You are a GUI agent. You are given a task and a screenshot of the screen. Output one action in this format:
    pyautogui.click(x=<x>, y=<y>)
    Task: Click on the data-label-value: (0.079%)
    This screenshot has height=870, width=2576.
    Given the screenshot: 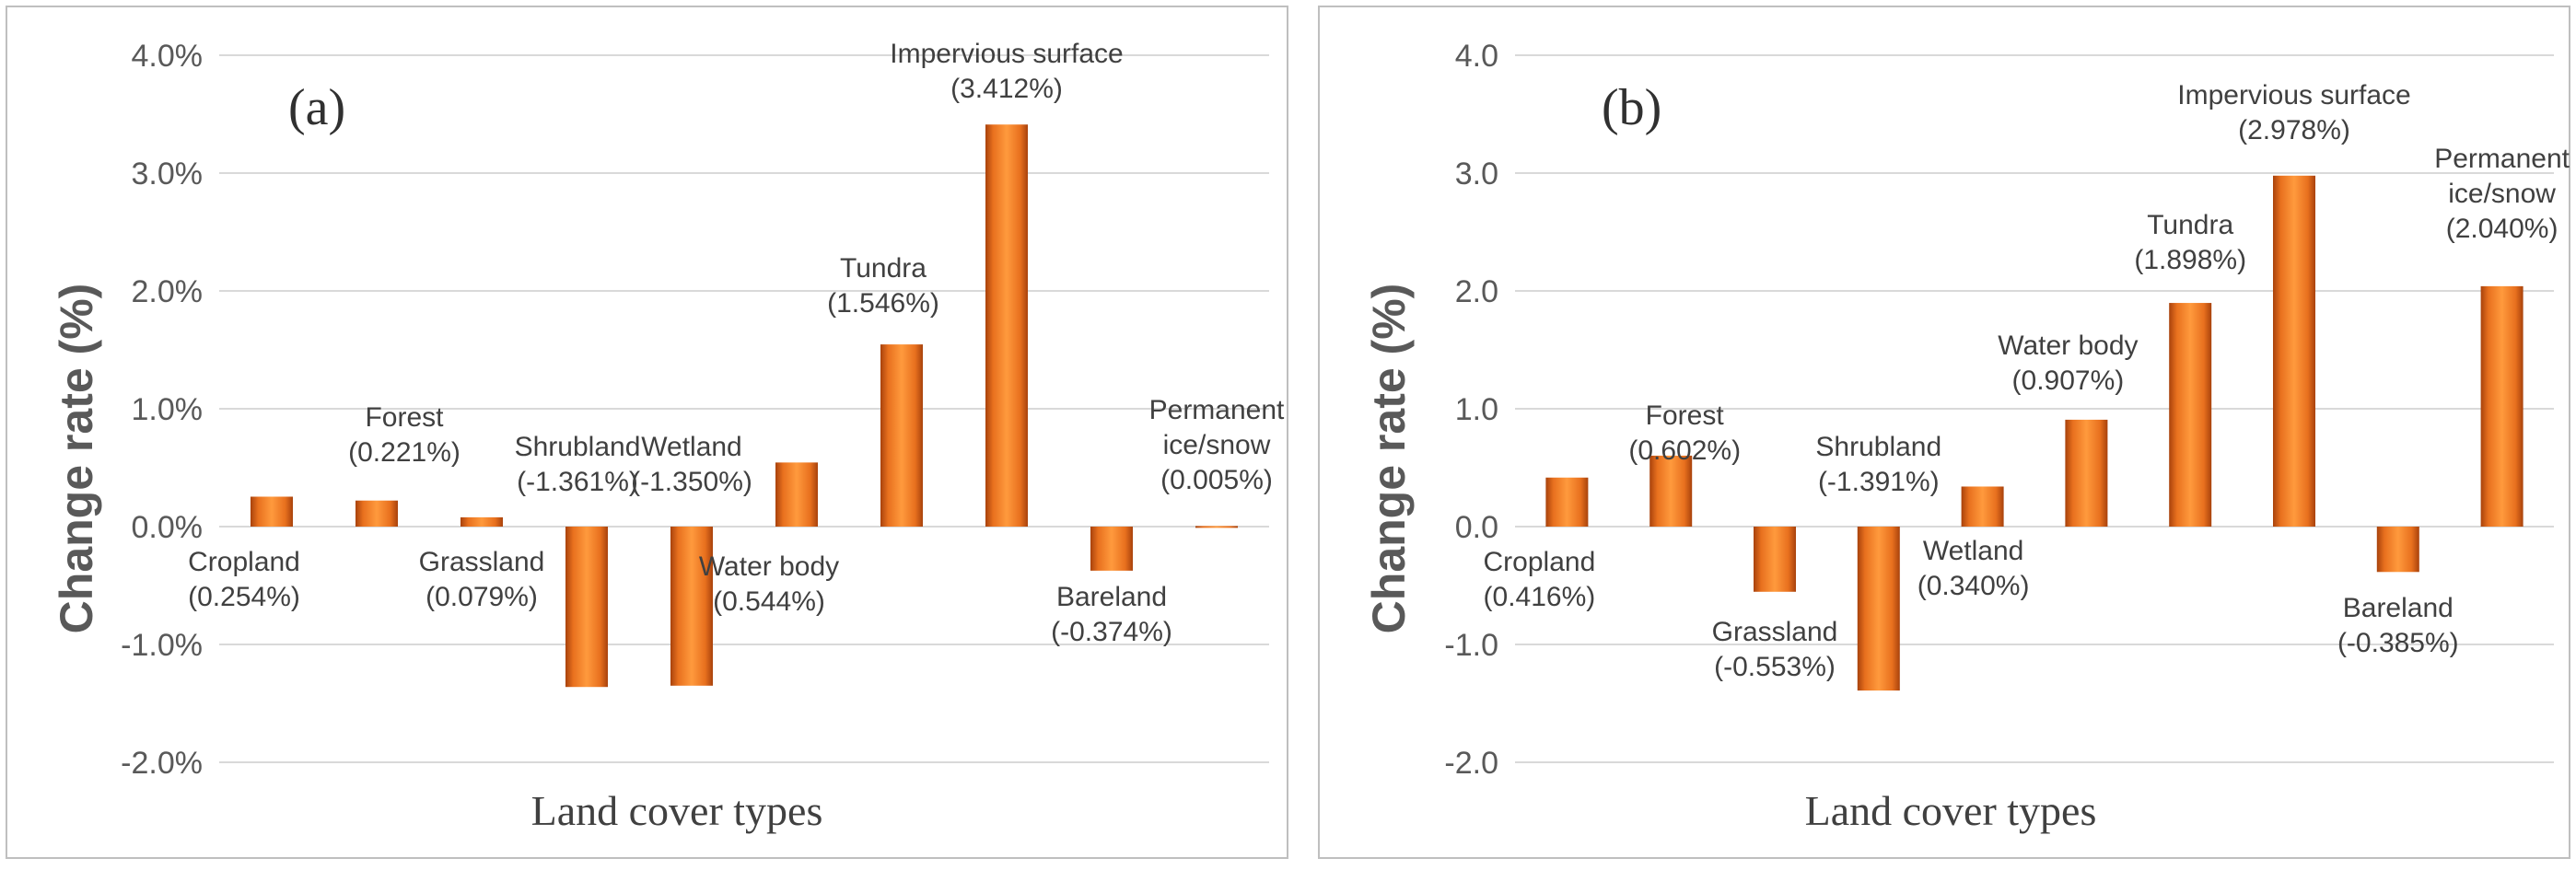 What is the action you would take?
    pyautogui.click(x=482, y=597)
    